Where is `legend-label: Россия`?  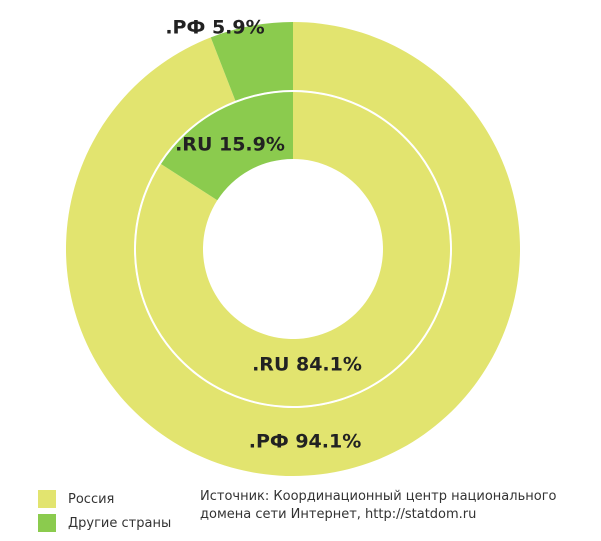 legend-label: Россия is located at coordinates (91, 499).